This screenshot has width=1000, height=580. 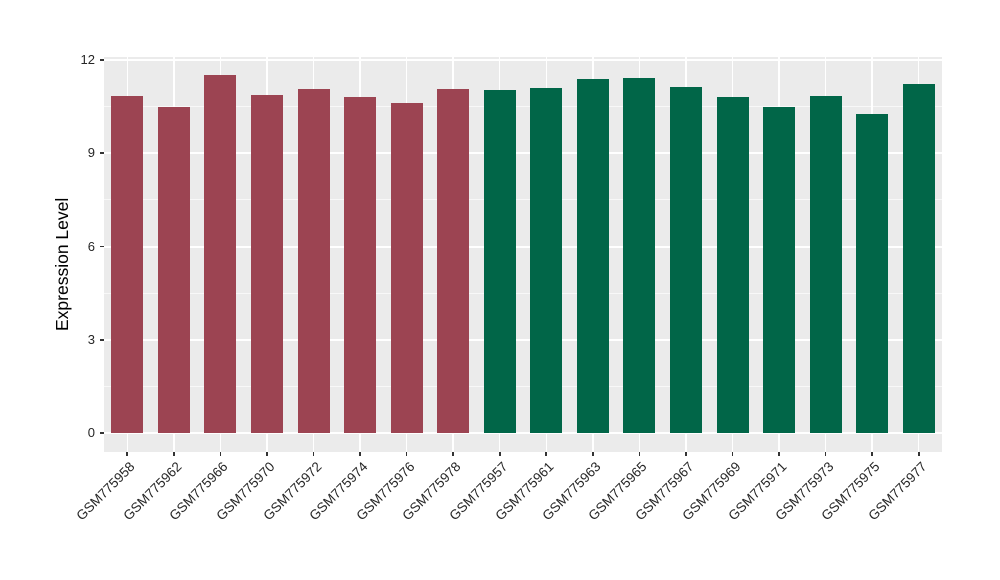 What do you see at coordinates (91, 153) in the screenshot?
I see `y-tick-label: 9` at bounding box center [91, 153].